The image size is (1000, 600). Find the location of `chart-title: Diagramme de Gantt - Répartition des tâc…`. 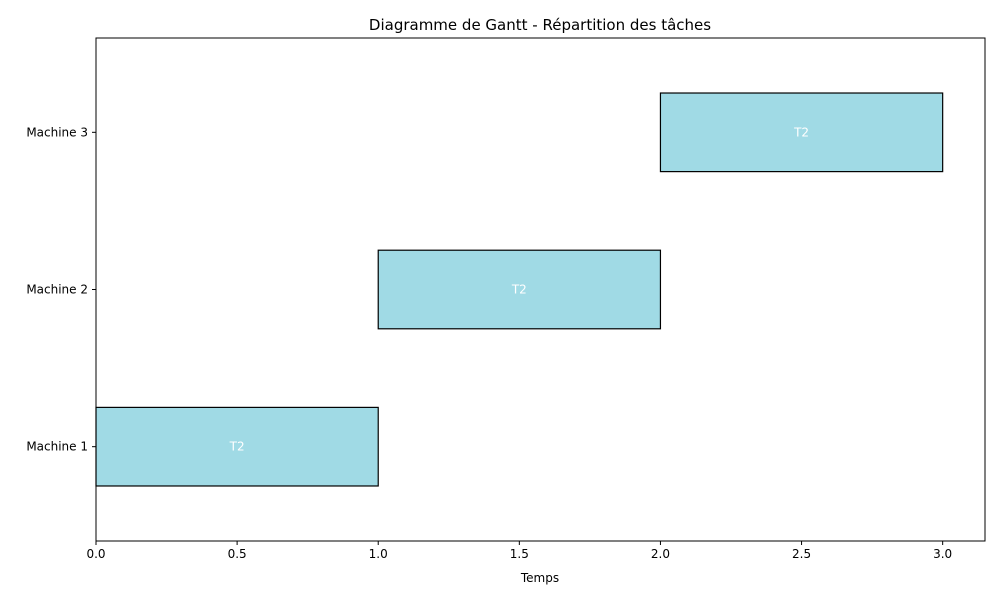

chart-title: Diagramme de Gantt - Répartition des tâc… is located at coordinates (540, 25).